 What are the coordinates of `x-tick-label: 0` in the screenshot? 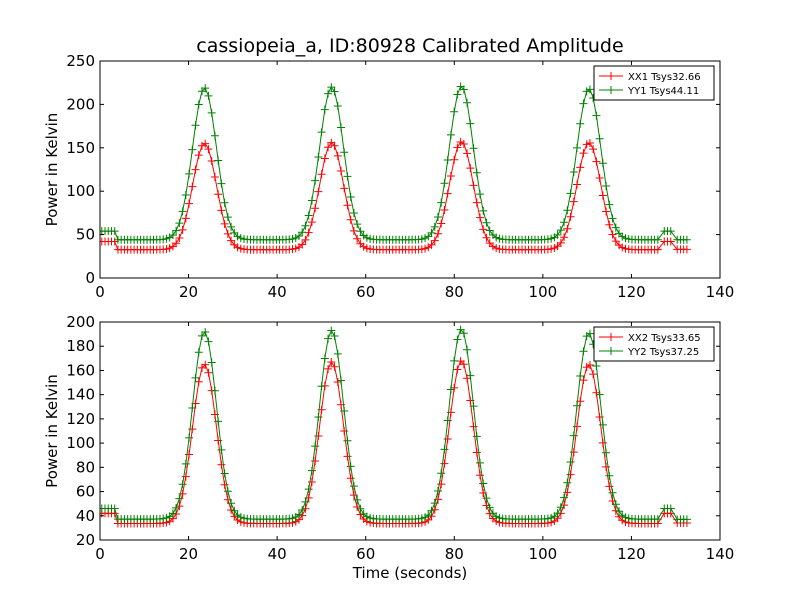 It's located at (100, 292).